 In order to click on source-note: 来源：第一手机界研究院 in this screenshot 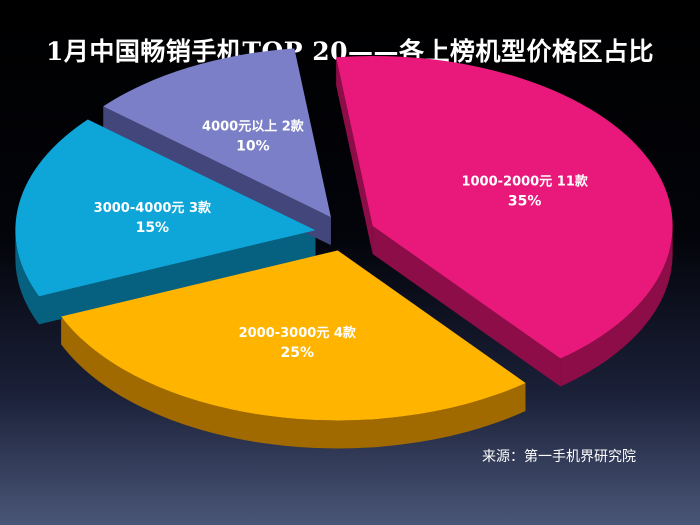, I will do `click(559, 457)`.